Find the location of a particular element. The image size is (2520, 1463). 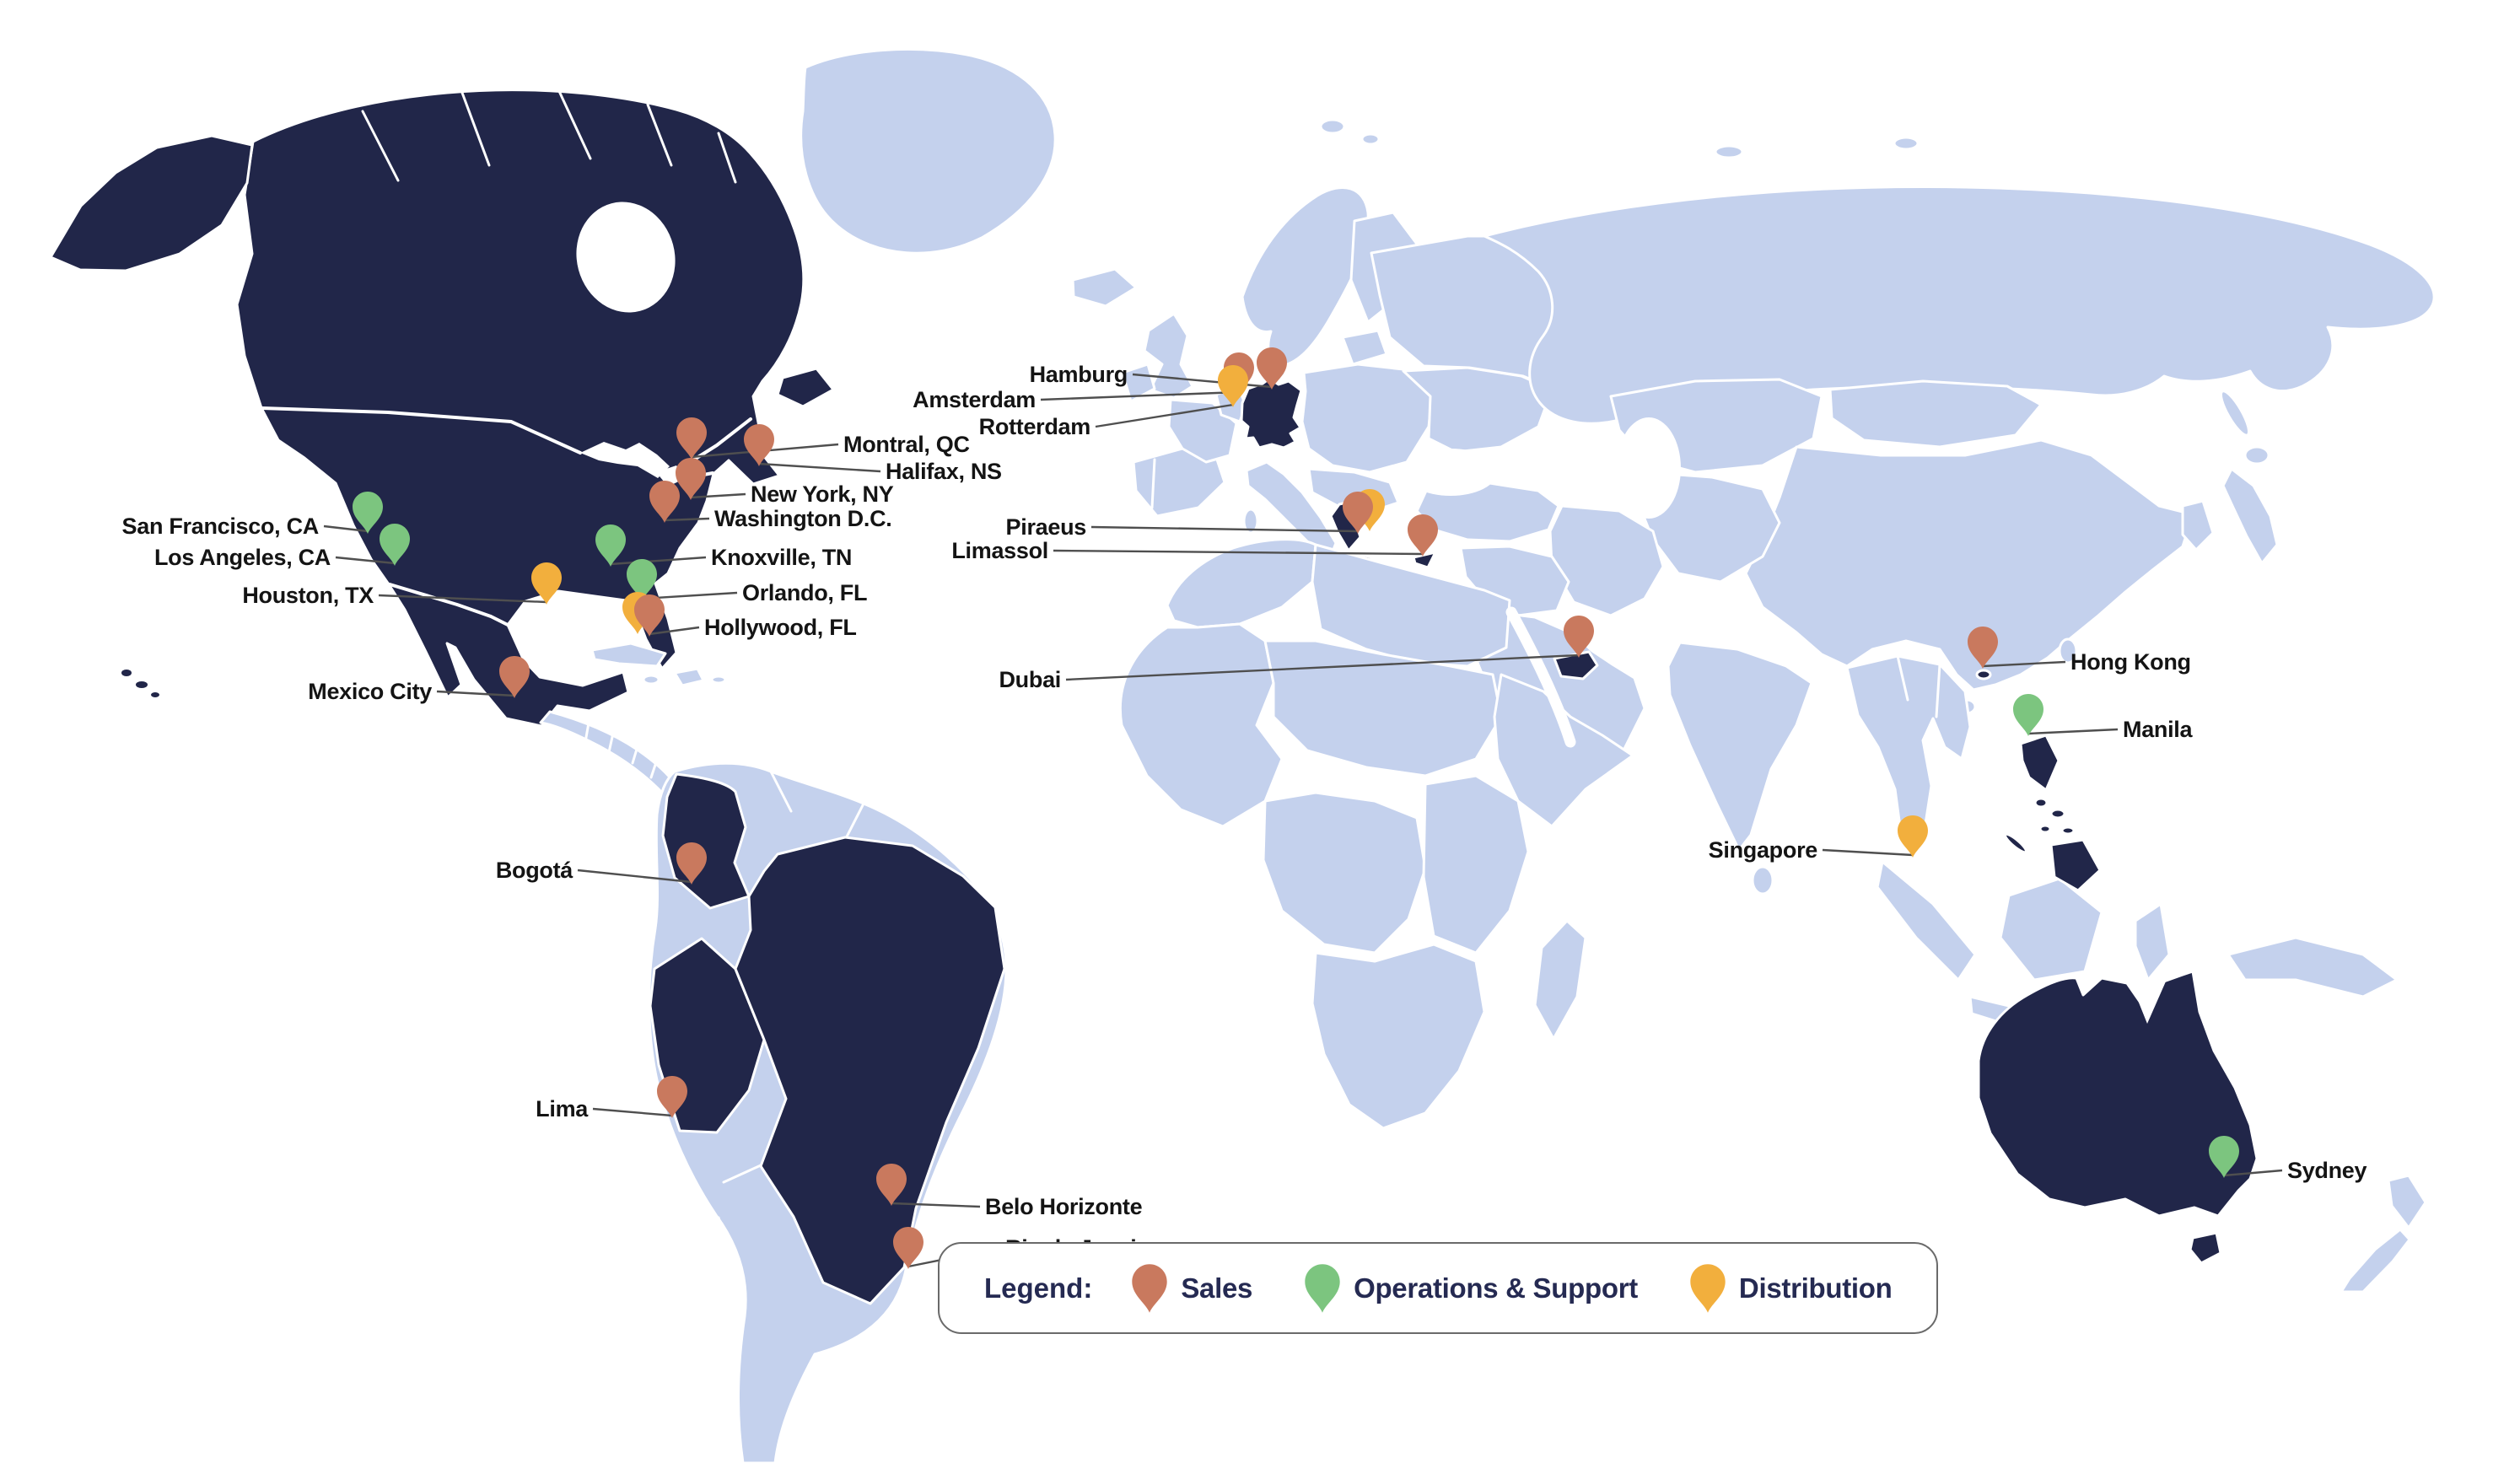

baltics is located at coordinates (1364, 347).